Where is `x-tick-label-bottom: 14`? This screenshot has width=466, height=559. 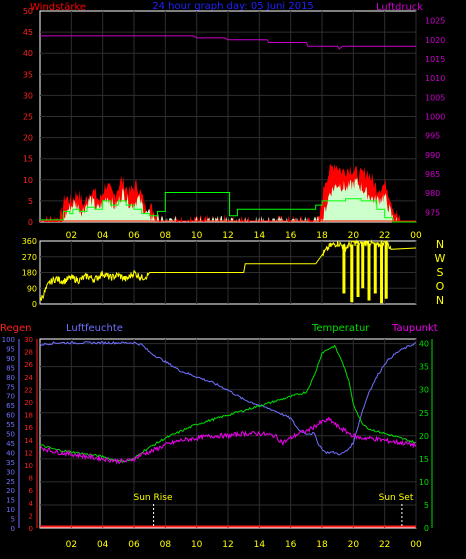
x-tick-label-bottom: 14 is located at coordinates (260, 545).